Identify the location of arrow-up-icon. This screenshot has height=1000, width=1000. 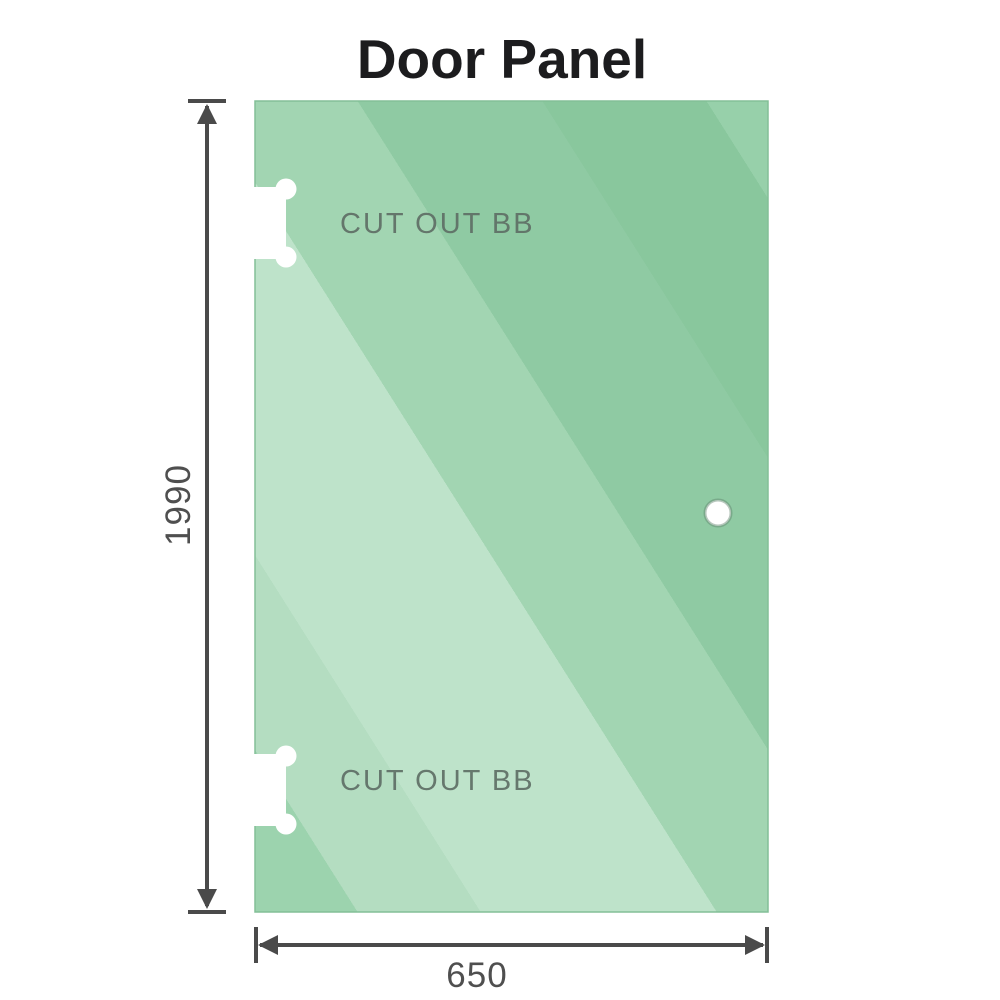
(207, 114).